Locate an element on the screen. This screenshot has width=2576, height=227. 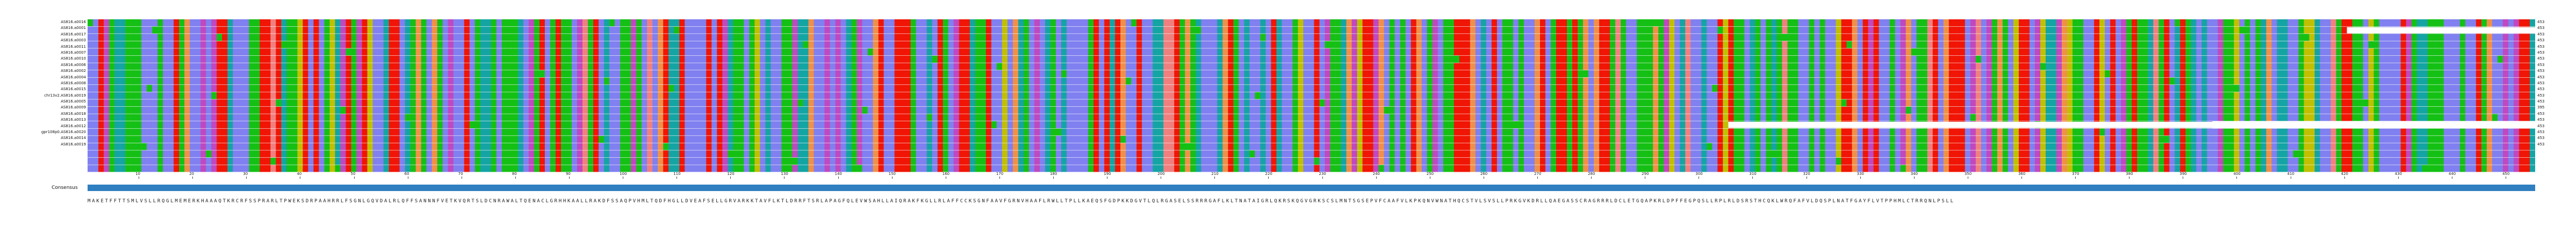
sequence-name: AS816.a0009 is located at coordinates (73, 107).